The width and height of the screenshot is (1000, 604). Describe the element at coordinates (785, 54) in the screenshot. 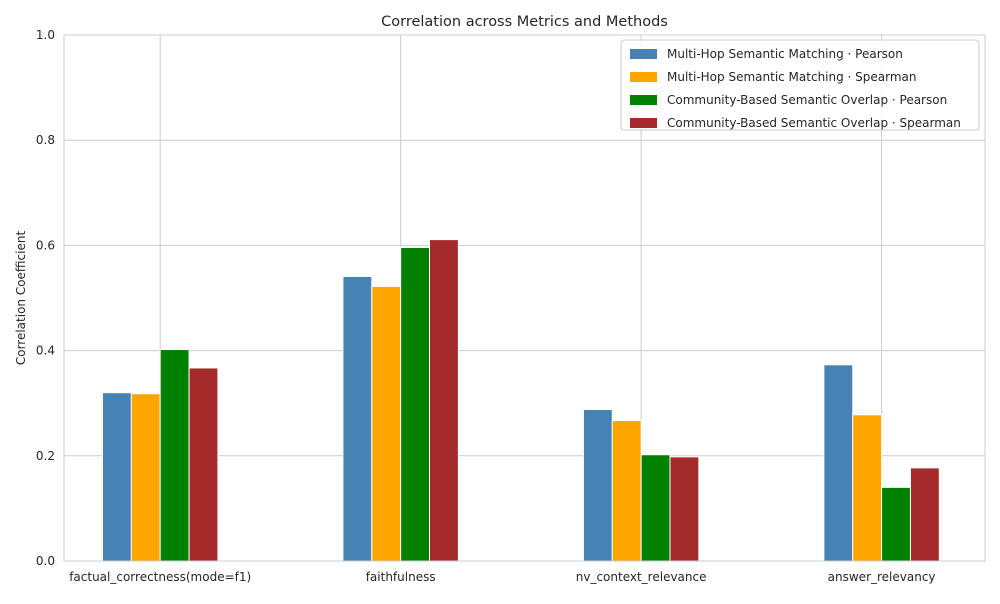

I see `legend-label: Multi-Hop Semantic Matching · Pearson` at that location.